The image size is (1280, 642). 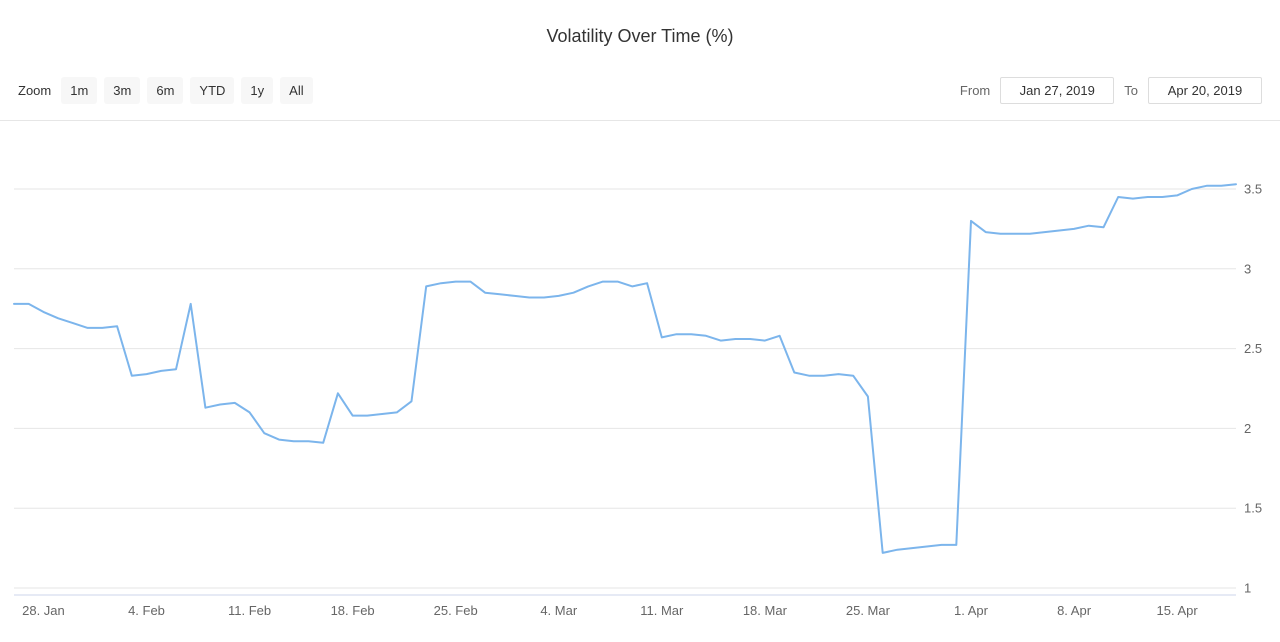 I want to click on y-axis-label: 2.5, so click(x=1253, y=348).